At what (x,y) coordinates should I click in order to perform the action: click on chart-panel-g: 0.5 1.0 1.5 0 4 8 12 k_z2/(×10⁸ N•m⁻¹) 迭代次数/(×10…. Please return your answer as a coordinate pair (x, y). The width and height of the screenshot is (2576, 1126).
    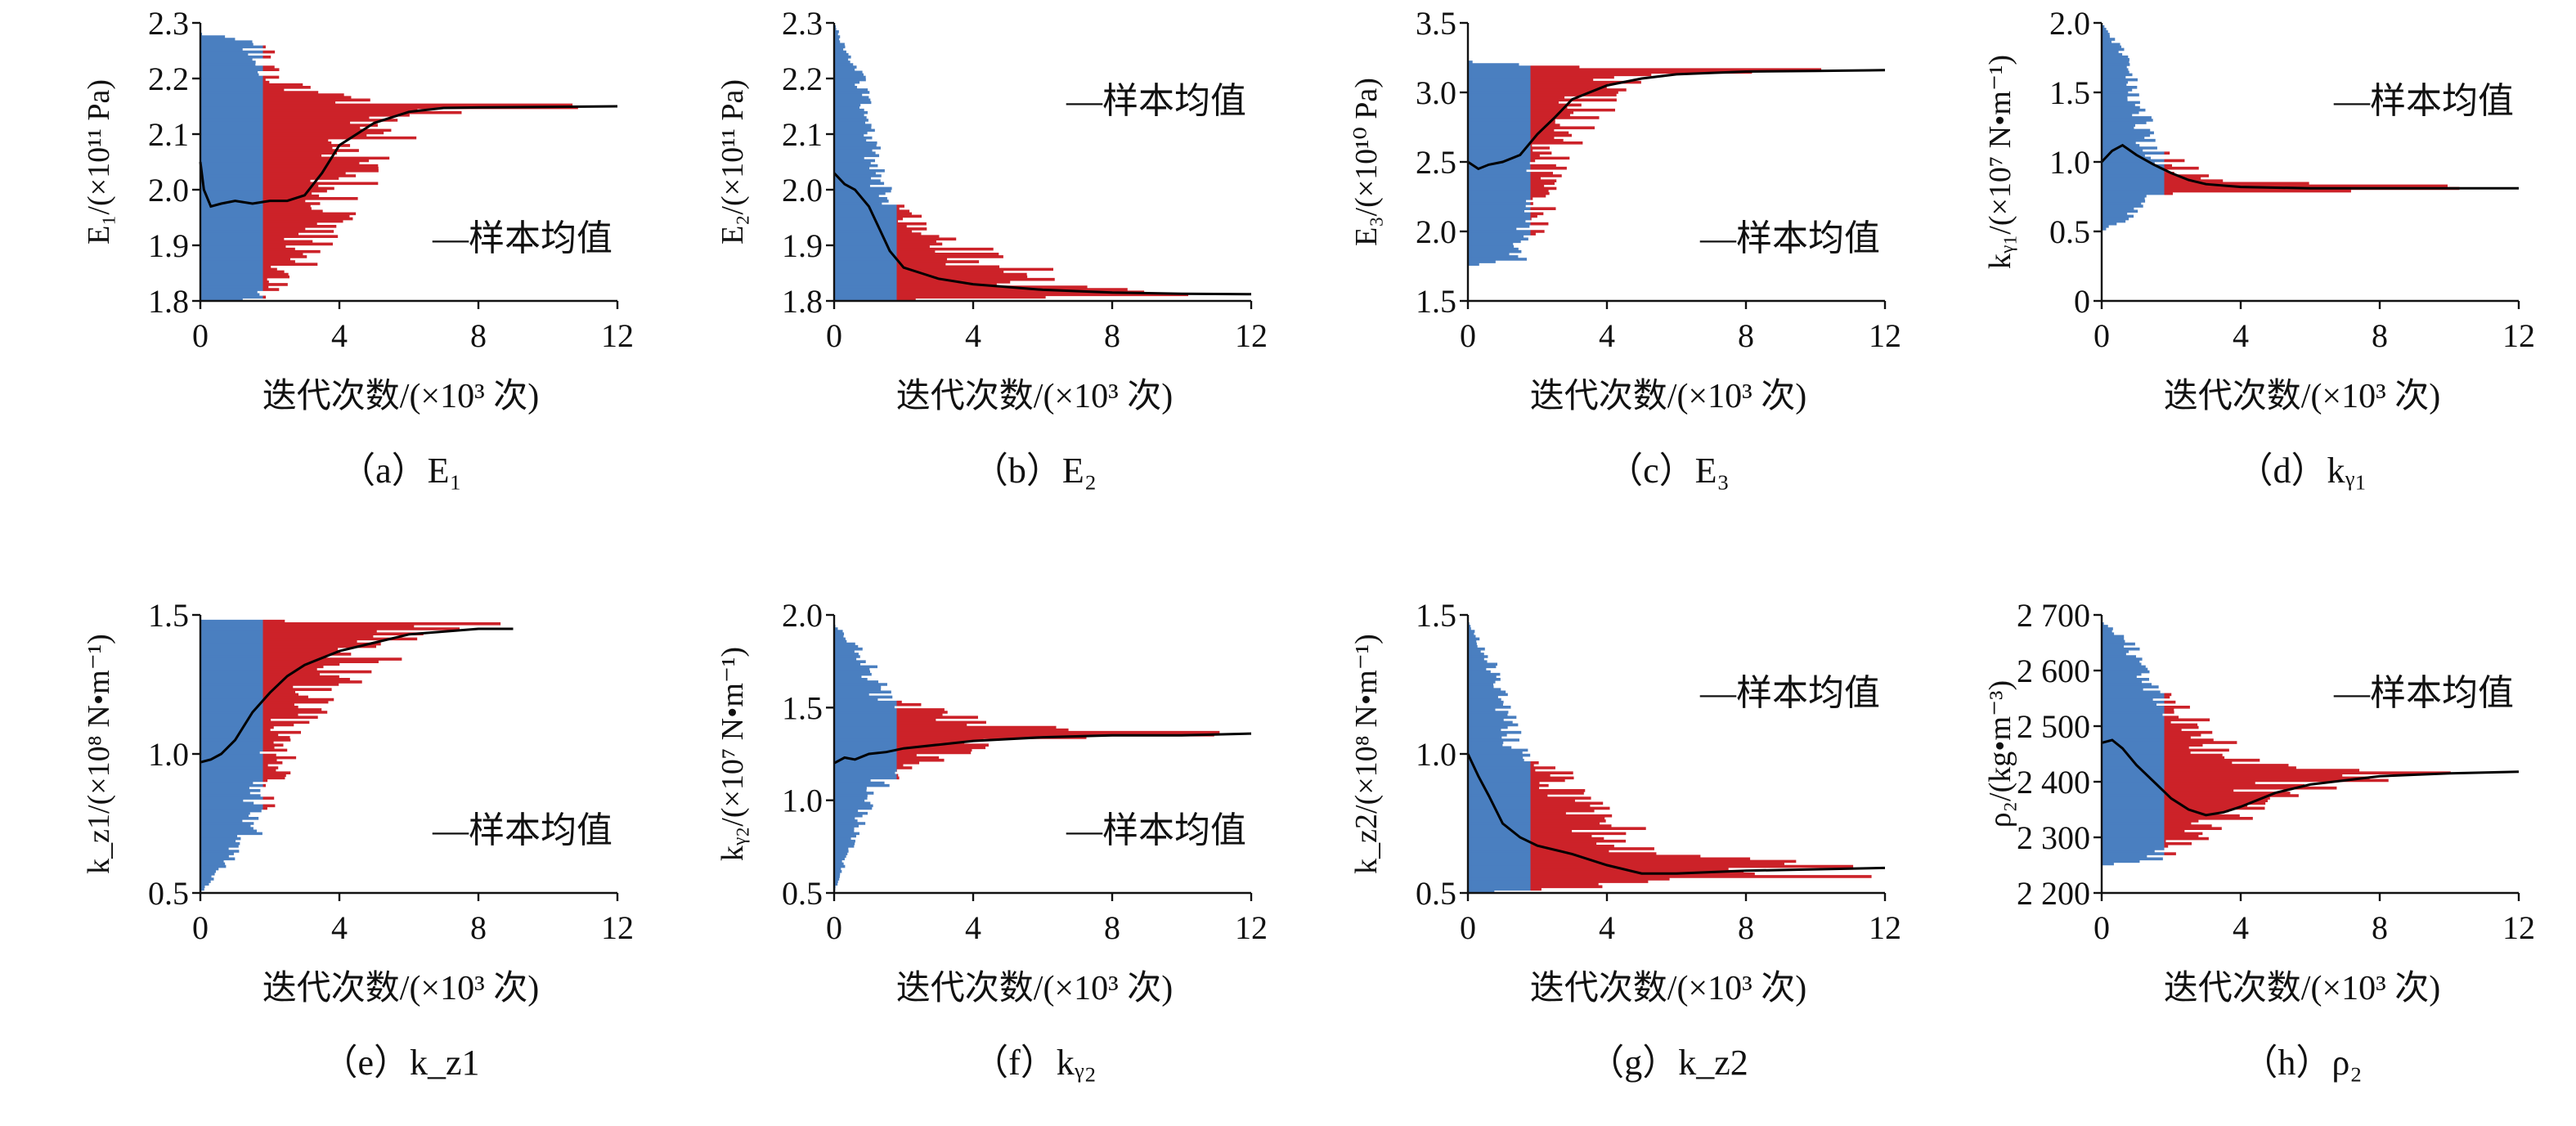
    Looking at the image, I should click on (1625, 840).